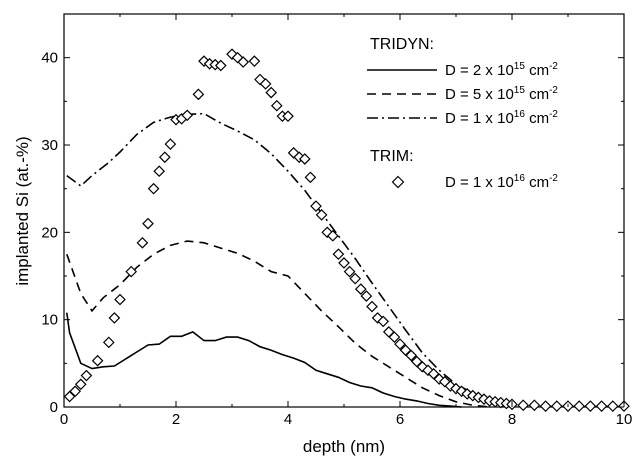  Describe the element at coordinates (176, 419) in the screenshot. I see `x-tick-label: 2` at that location.